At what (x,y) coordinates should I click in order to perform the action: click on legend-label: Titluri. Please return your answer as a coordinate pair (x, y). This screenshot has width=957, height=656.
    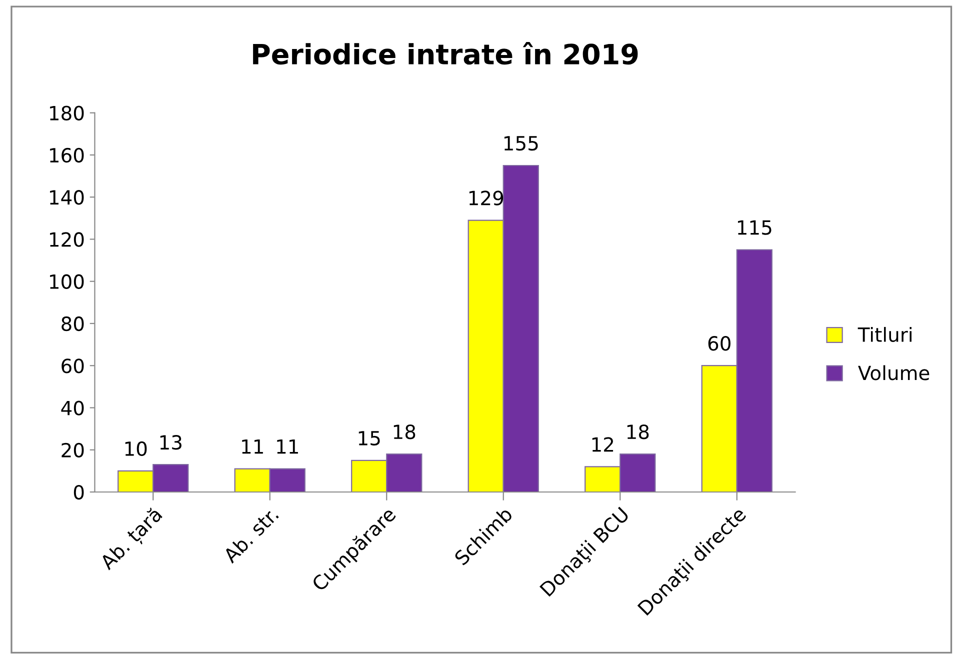
    Looking at the image, I should click on (885, 334).